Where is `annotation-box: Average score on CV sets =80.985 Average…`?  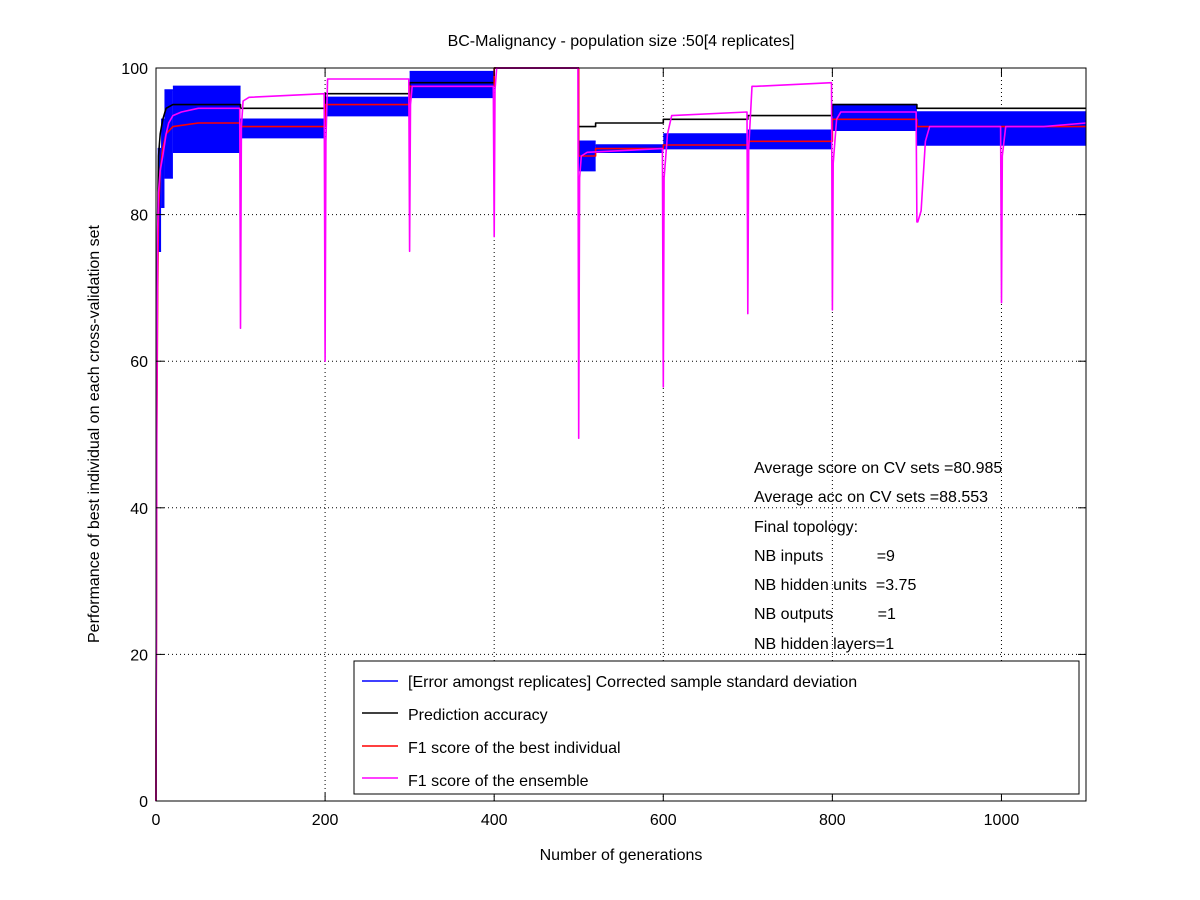 annotation-box: Average score on CV sets =80.985 Average… is located at coordinates (878, 556).